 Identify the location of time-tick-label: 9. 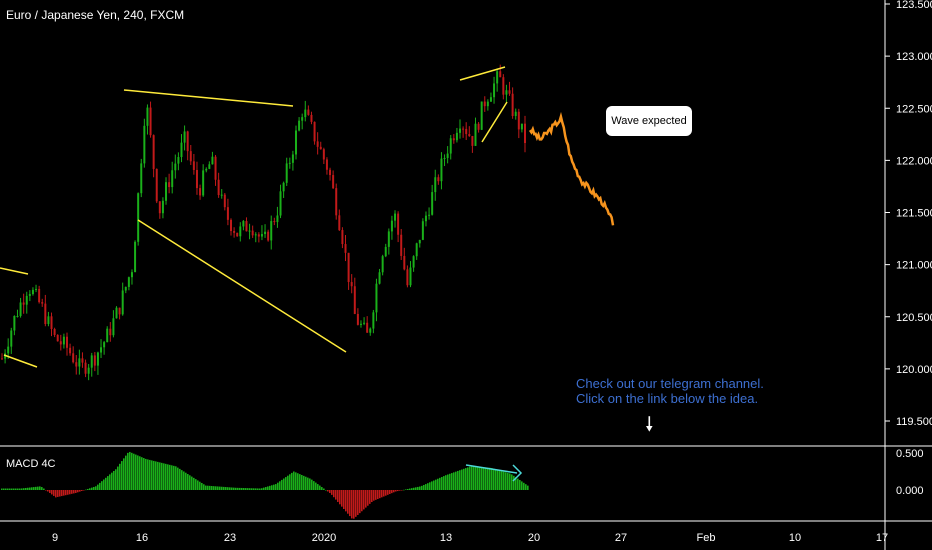
(55, 538).